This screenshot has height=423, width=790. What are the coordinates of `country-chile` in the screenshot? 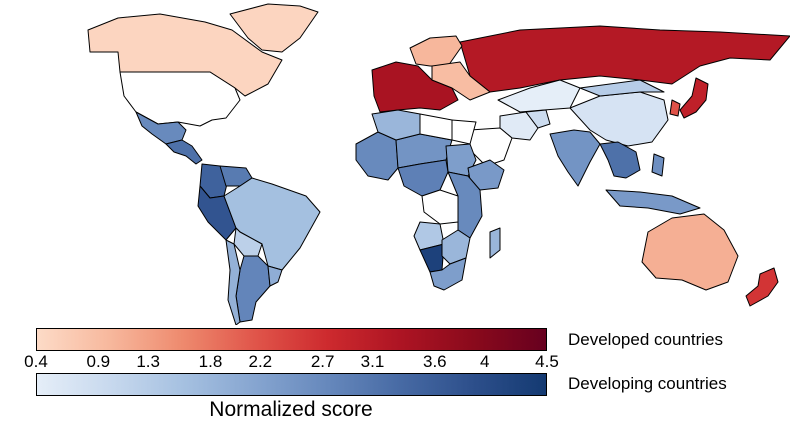 It's located at (233, 282).